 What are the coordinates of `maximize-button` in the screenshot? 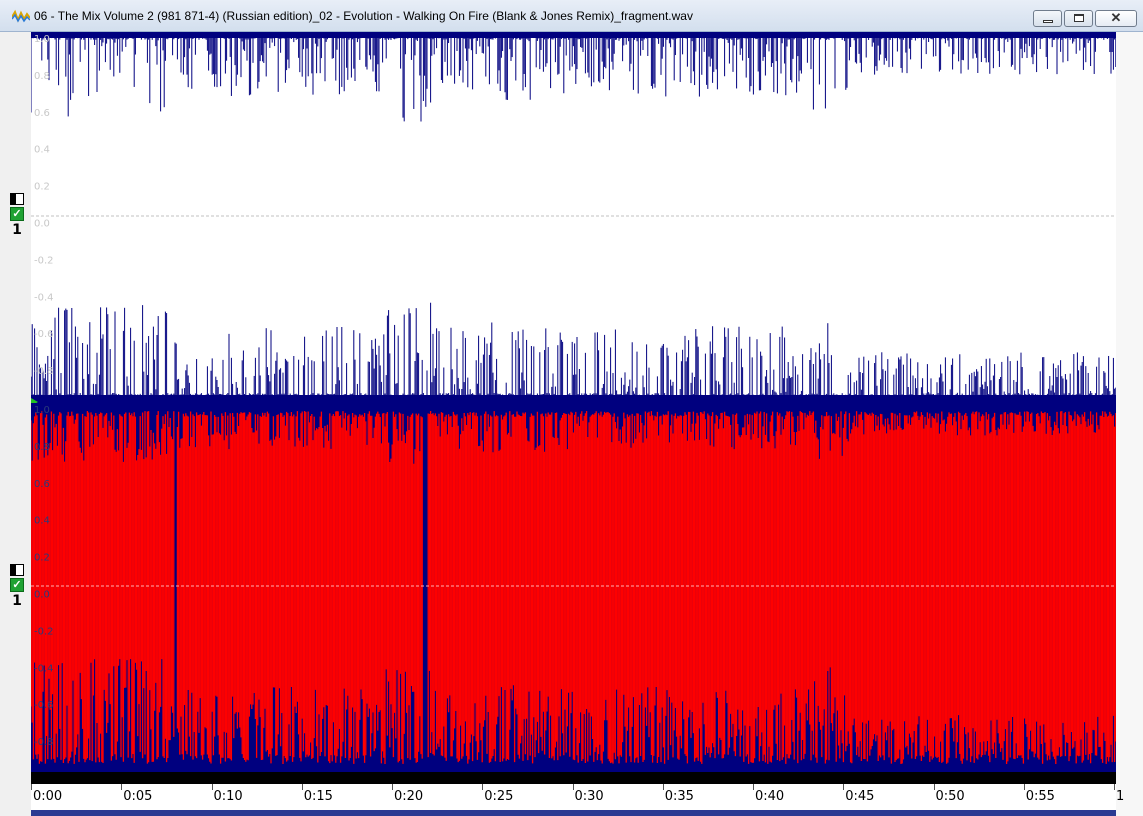 It's located at (1078, 18).